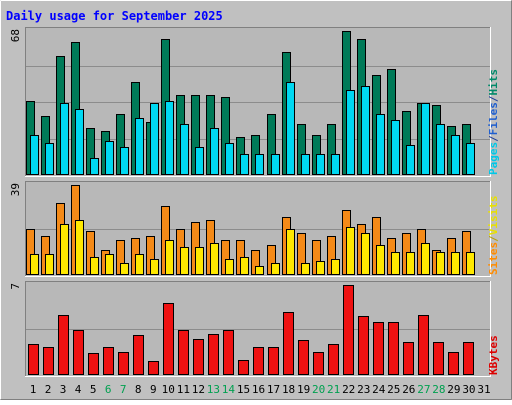 This screenshot has height=405, width=512. I want to click on x-tick-label-20: 20, so click(318, 389).